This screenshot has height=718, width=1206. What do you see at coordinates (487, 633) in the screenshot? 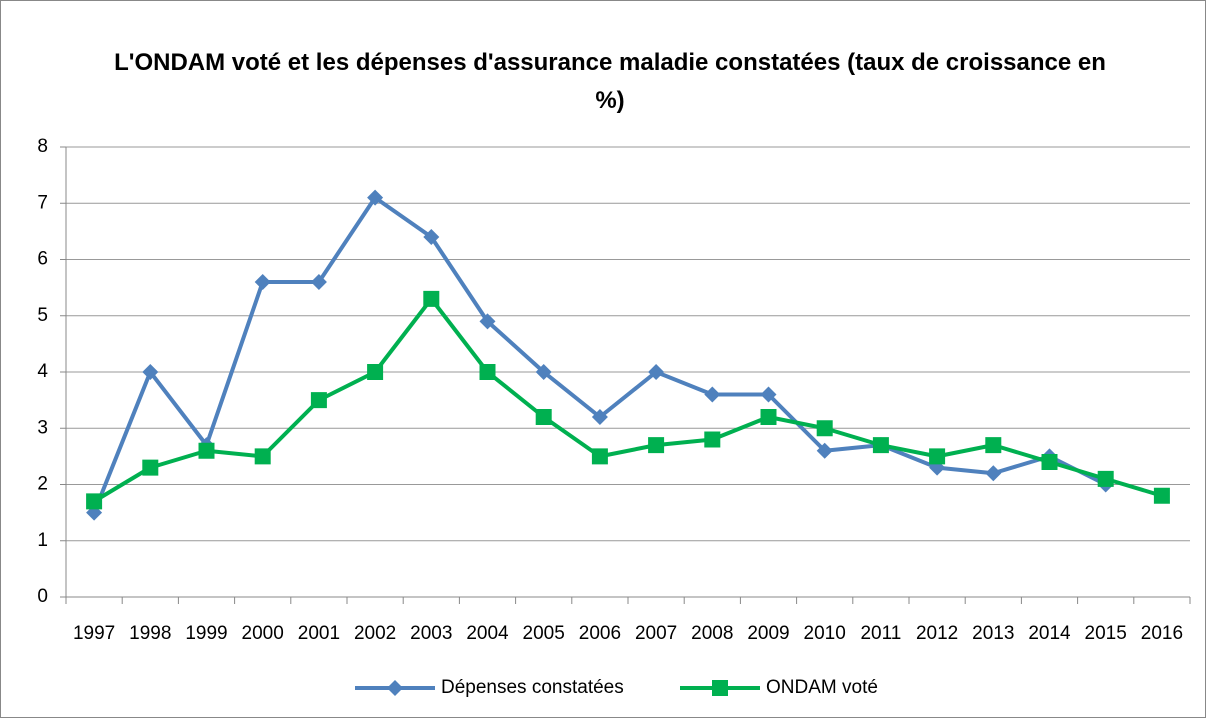
I see `x-tick-label: 2004` at bounding box center [487, 633].